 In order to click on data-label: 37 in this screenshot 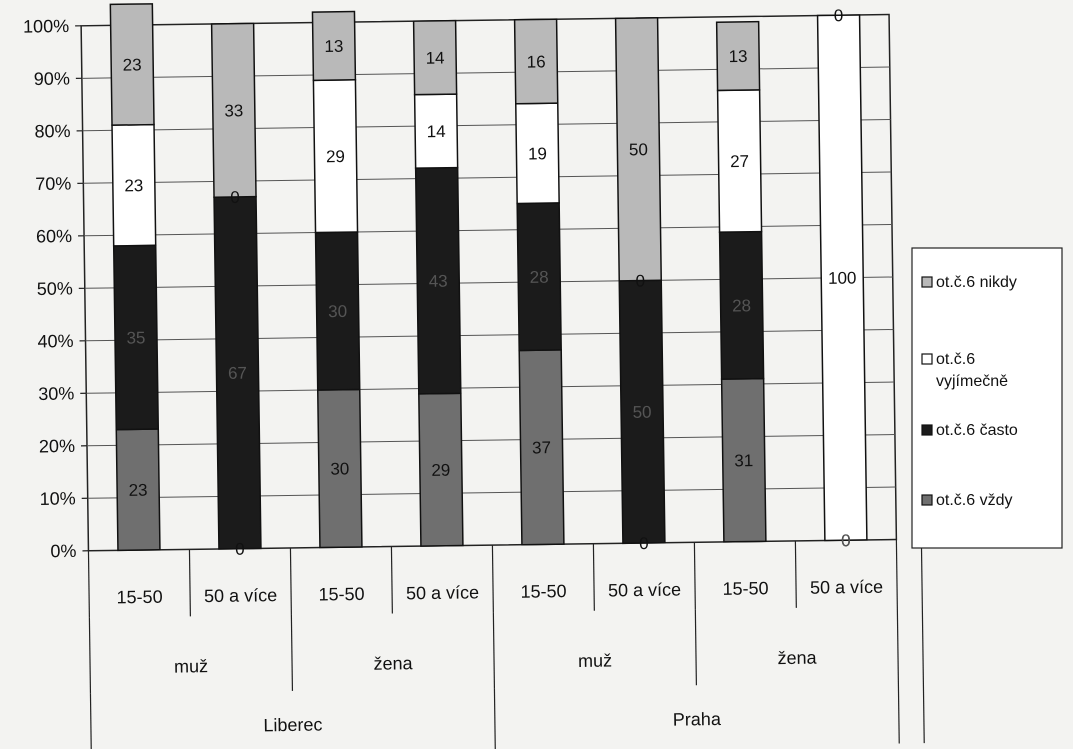, I will do `click(541, 447)`.